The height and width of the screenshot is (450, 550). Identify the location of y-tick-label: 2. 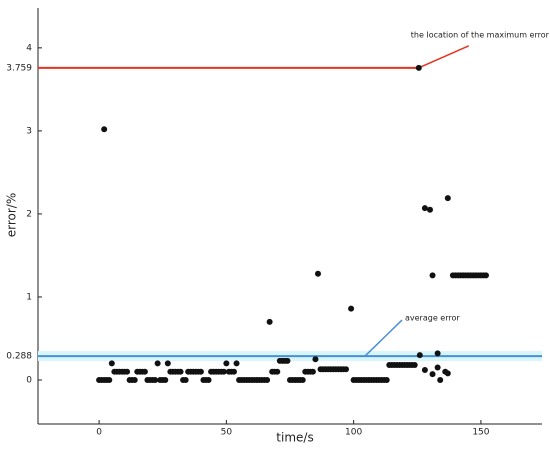
(29, 214).